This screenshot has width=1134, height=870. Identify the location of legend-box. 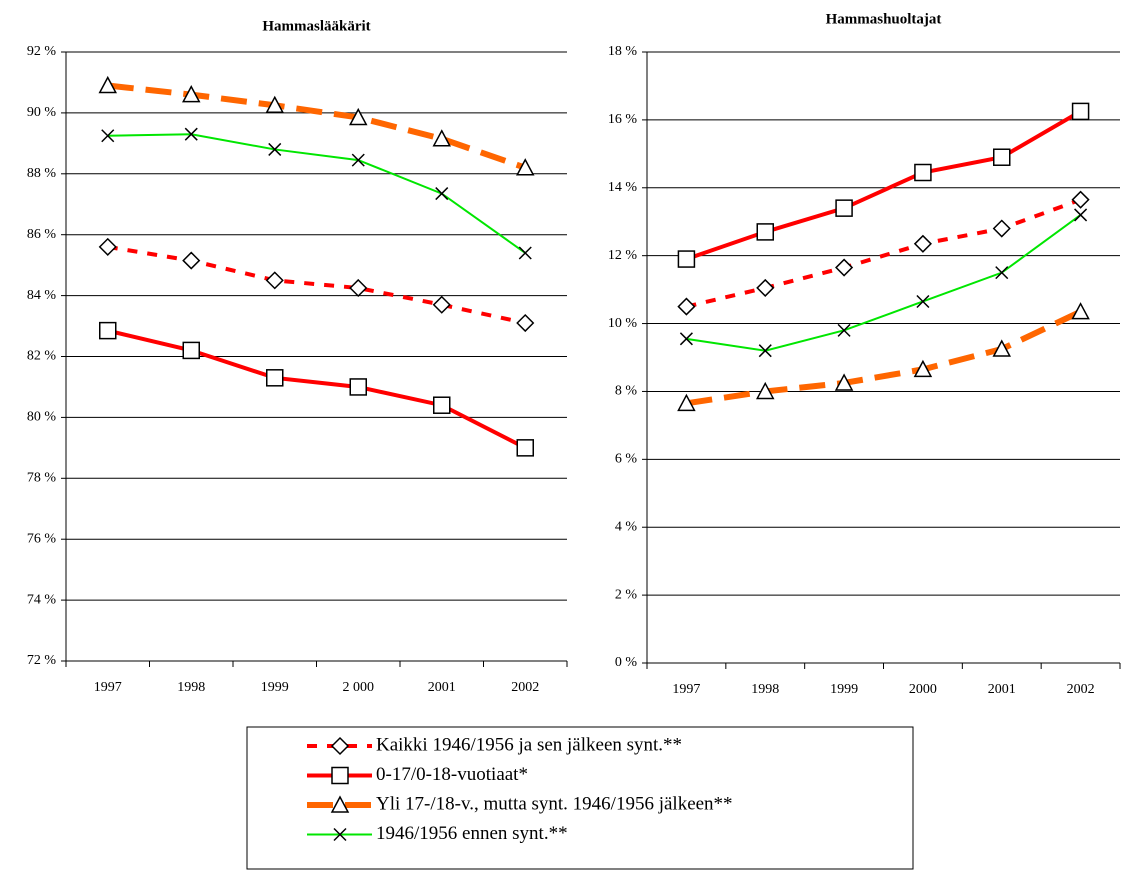
(580, 798).